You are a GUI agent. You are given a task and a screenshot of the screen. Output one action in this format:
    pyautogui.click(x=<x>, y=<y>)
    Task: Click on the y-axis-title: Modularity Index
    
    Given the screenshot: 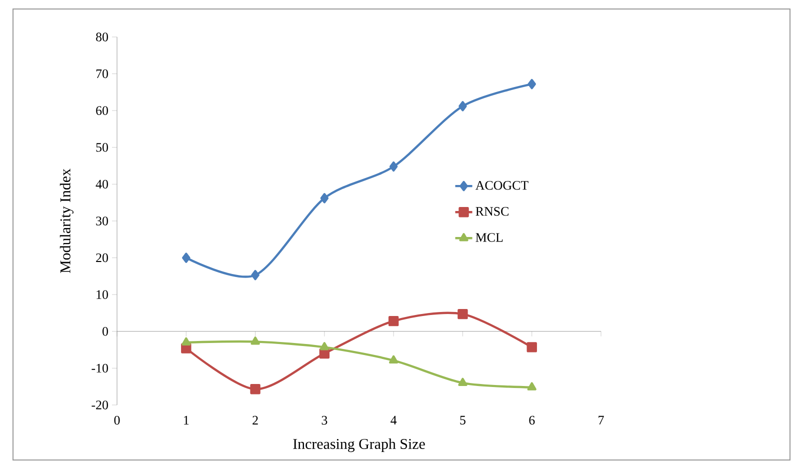 What is the action you would take?
    pyautogui.click(x=67, y=221)
    